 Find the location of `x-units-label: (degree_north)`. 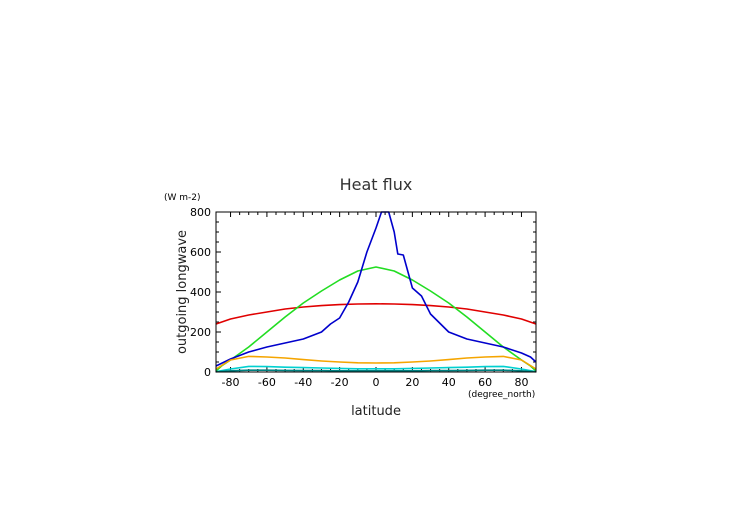

x-units-label: (degree_north) is located at coordinates (501, 395).